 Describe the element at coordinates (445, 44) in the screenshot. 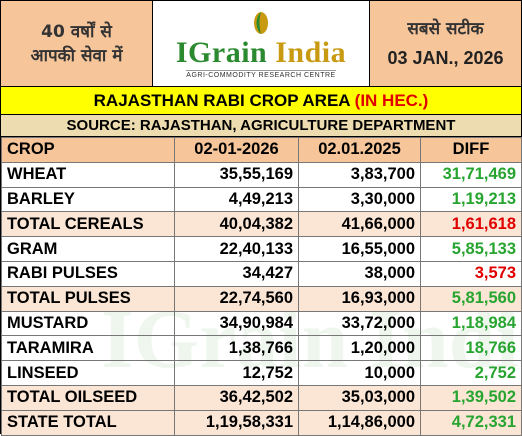

I see `date-box: सबसे सटीक 03 JAN., 2026` at that location.